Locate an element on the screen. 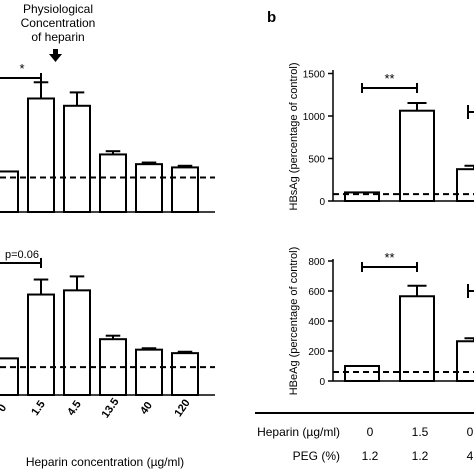  table-row-label: PEG (%) is located at coordinates (316, 456).